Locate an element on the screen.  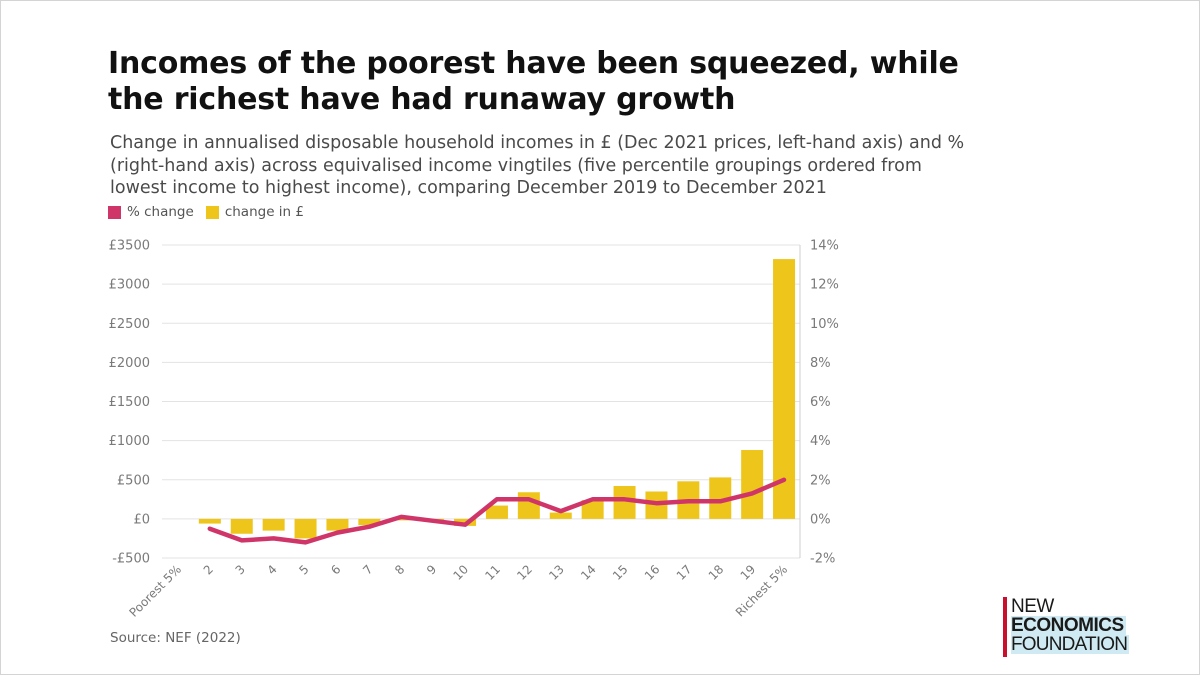
left-tick-label: £2000 is located at coordinates (129, 363).